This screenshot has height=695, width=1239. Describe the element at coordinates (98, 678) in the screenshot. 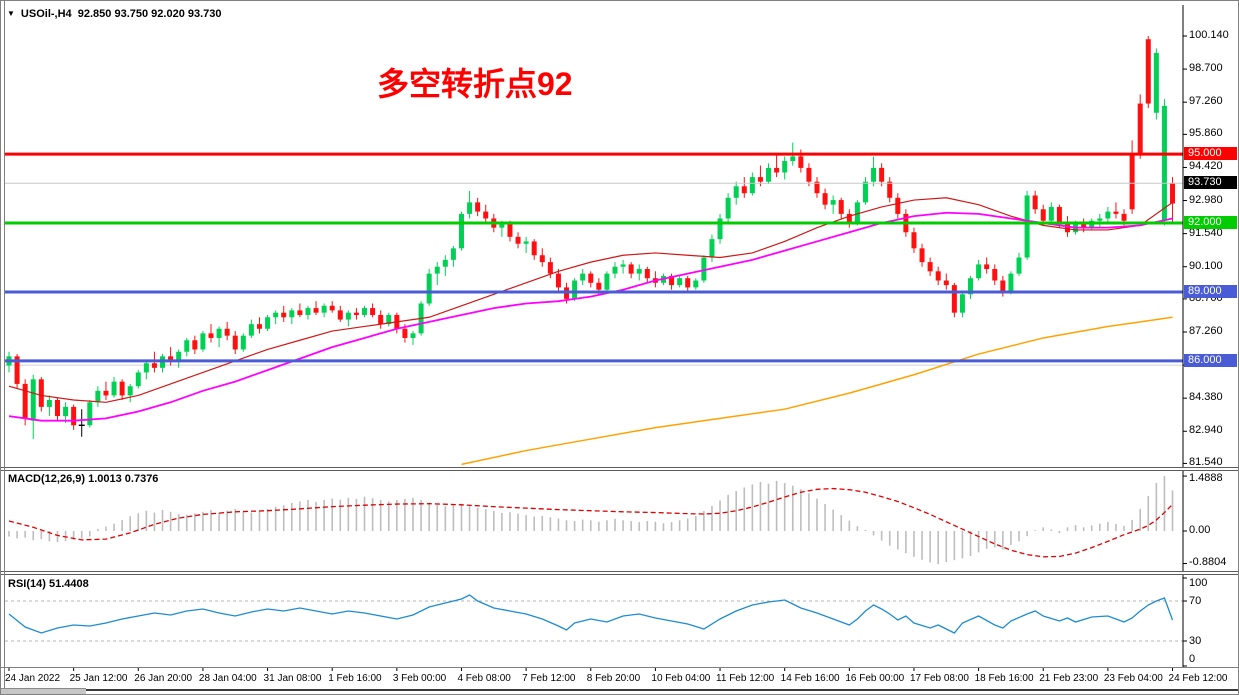

I see `time-axis-label: 25 Jan 12:00` at that location.